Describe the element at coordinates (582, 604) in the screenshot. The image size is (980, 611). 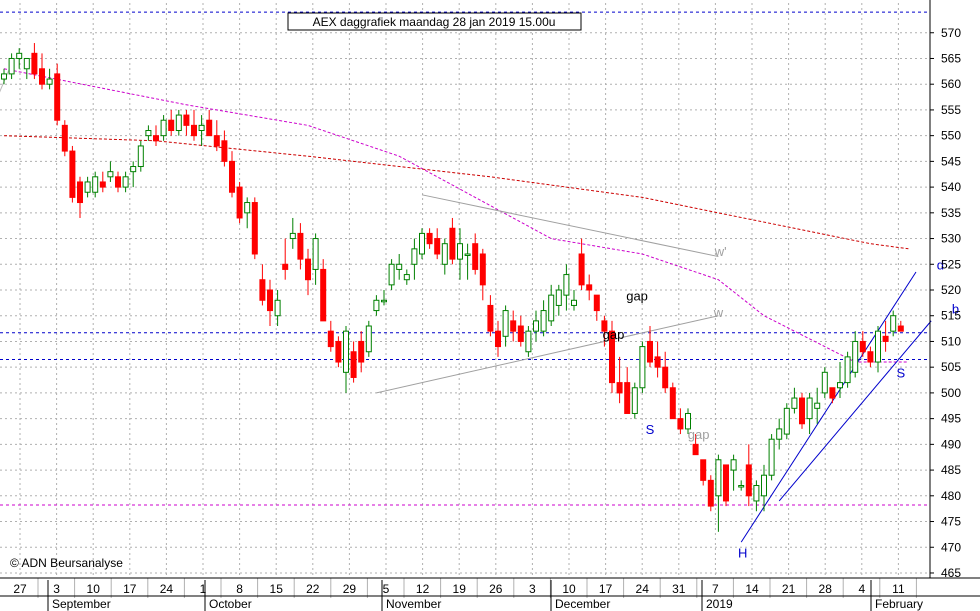
I see `month-label: December` at that location.